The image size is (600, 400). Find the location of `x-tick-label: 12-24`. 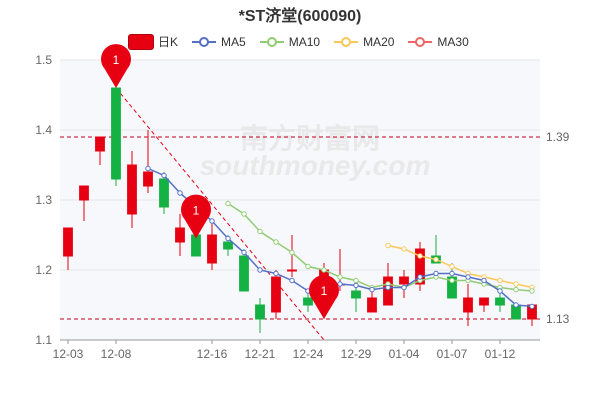

x-tick-label: 12-24 is located at coordinates (308, 354).